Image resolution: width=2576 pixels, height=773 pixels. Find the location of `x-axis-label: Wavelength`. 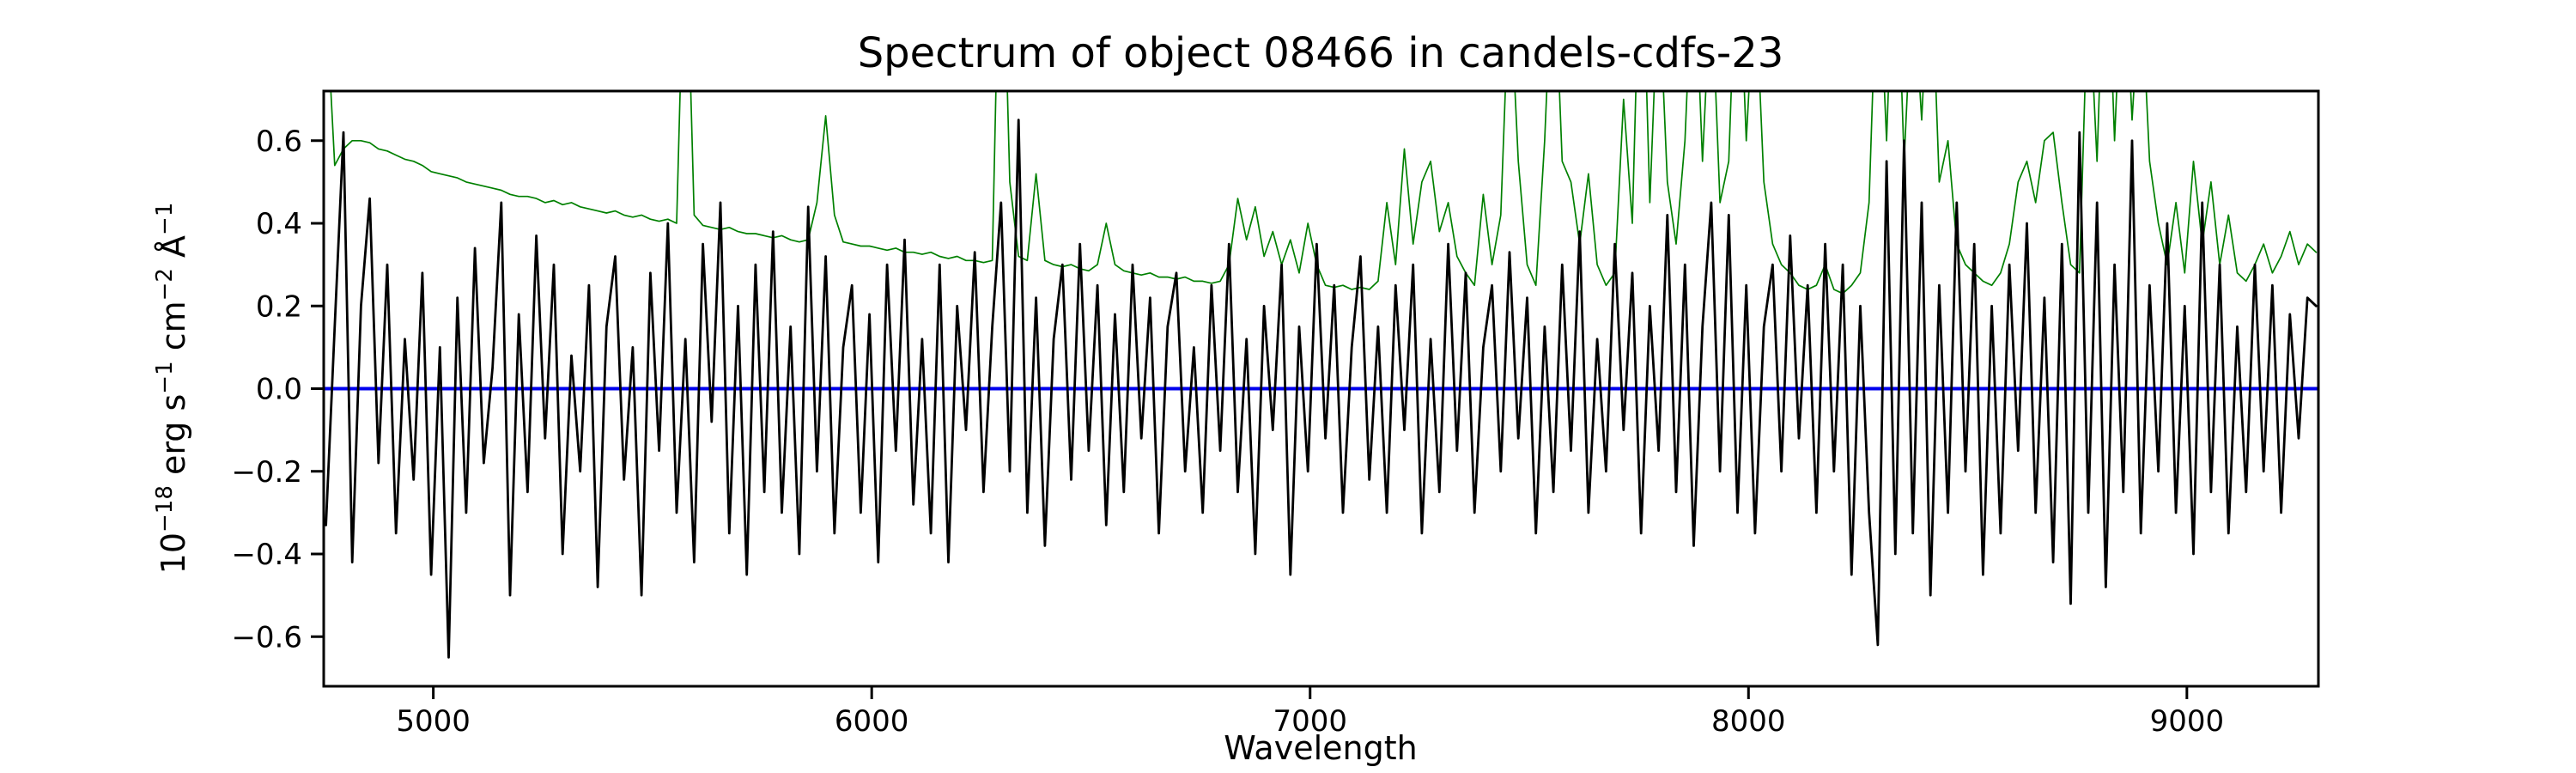

x-axis-label: Wavelength is located at coordinates (1320, 748).